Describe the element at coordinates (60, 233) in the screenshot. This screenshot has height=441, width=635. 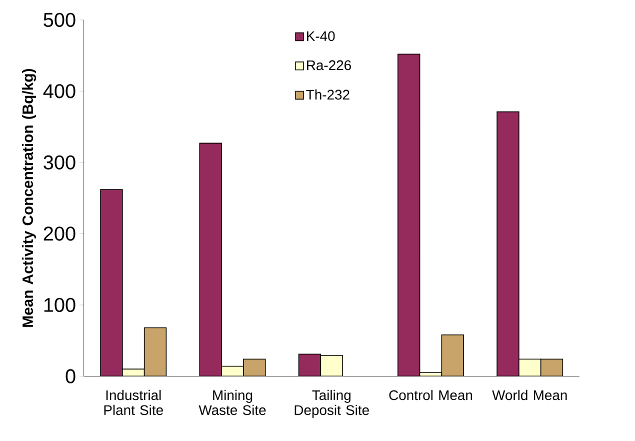
I see `y-tick-label: 200` at that location.